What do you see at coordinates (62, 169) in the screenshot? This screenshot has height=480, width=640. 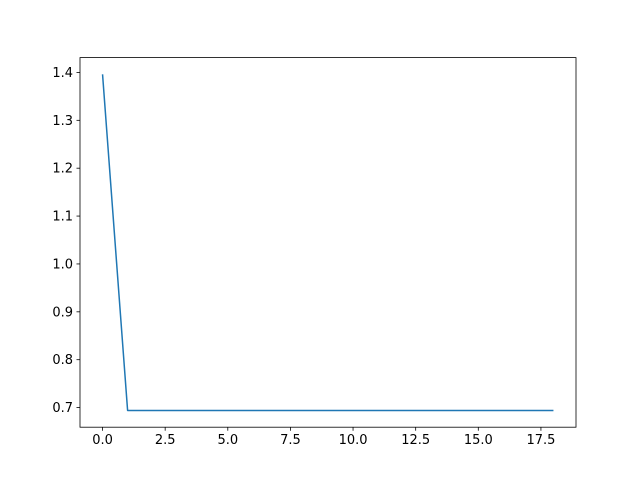 I see `y-tick-label: 1.2` at bounding box center [62, 169].